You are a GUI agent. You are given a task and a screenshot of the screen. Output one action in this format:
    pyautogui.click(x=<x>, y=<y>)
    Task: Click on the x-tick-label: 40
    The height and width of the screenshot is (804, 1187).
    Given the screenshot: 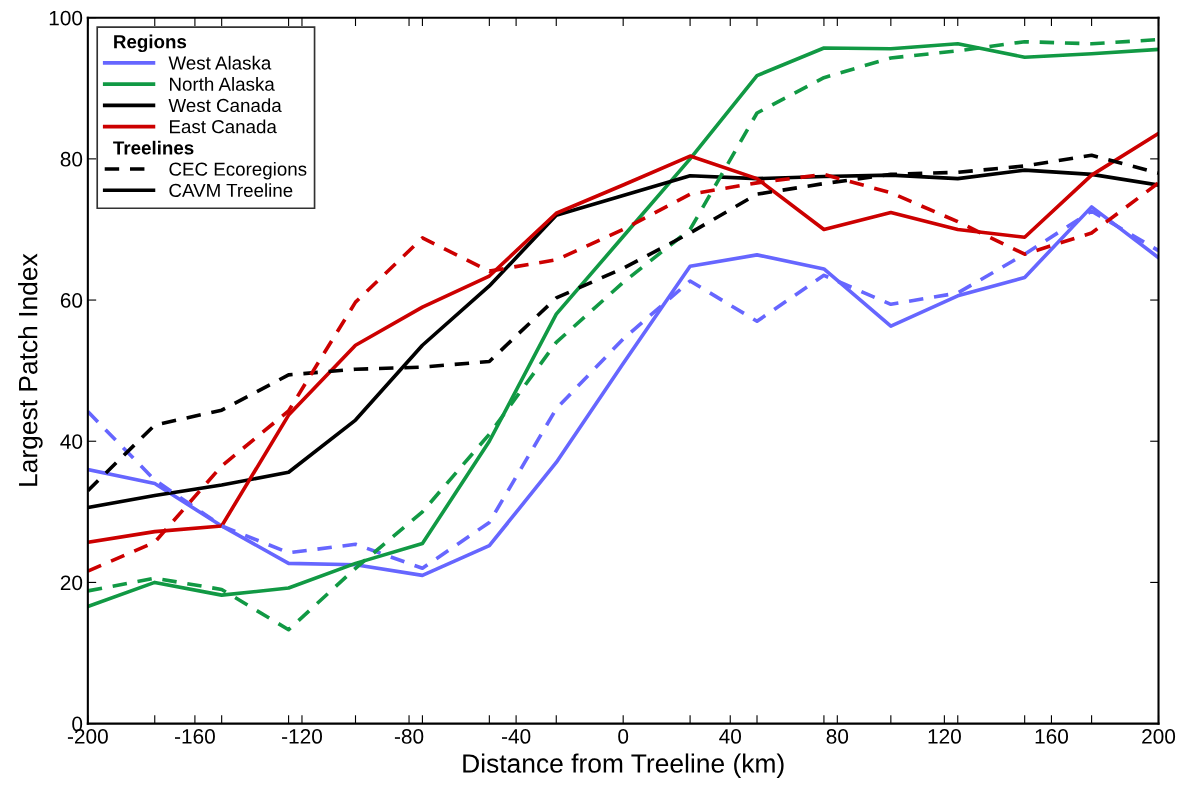 What is the action you would take?
    pyautogui.click(x=730, y=736)
    